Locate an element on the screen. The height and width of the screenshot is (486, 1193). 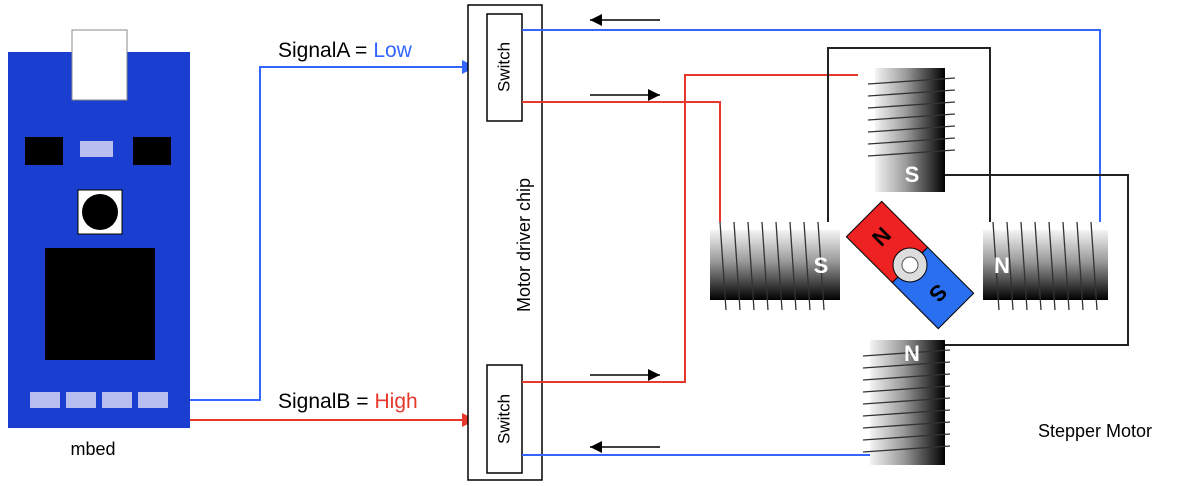
chip-label: Motor driver chip is located at coordinates (524, 245).